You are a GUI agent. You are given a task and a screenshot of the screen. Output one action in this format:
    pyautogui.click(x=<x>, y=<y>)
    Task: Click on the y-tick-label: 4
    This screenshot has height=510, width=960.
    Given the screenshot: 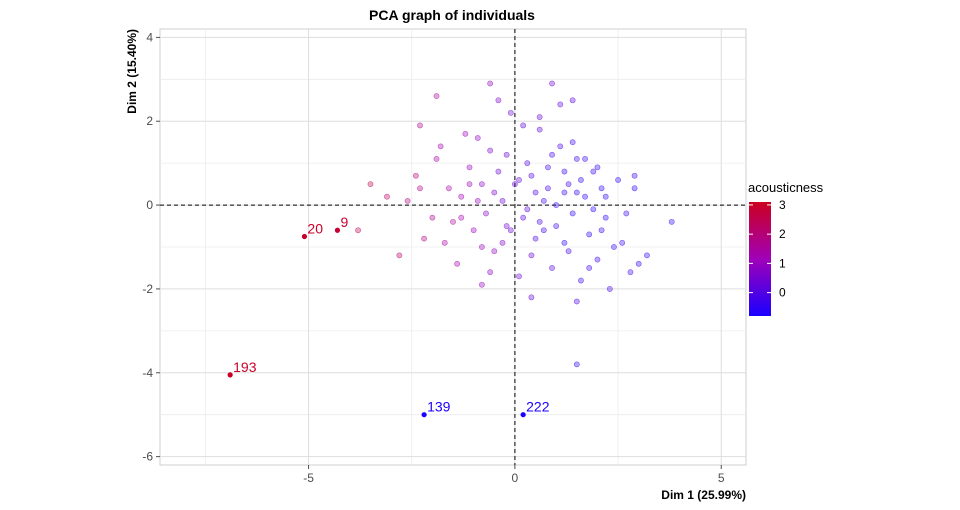 What is the action you would take?
    pyautogui.click(x=149, y=37)
    